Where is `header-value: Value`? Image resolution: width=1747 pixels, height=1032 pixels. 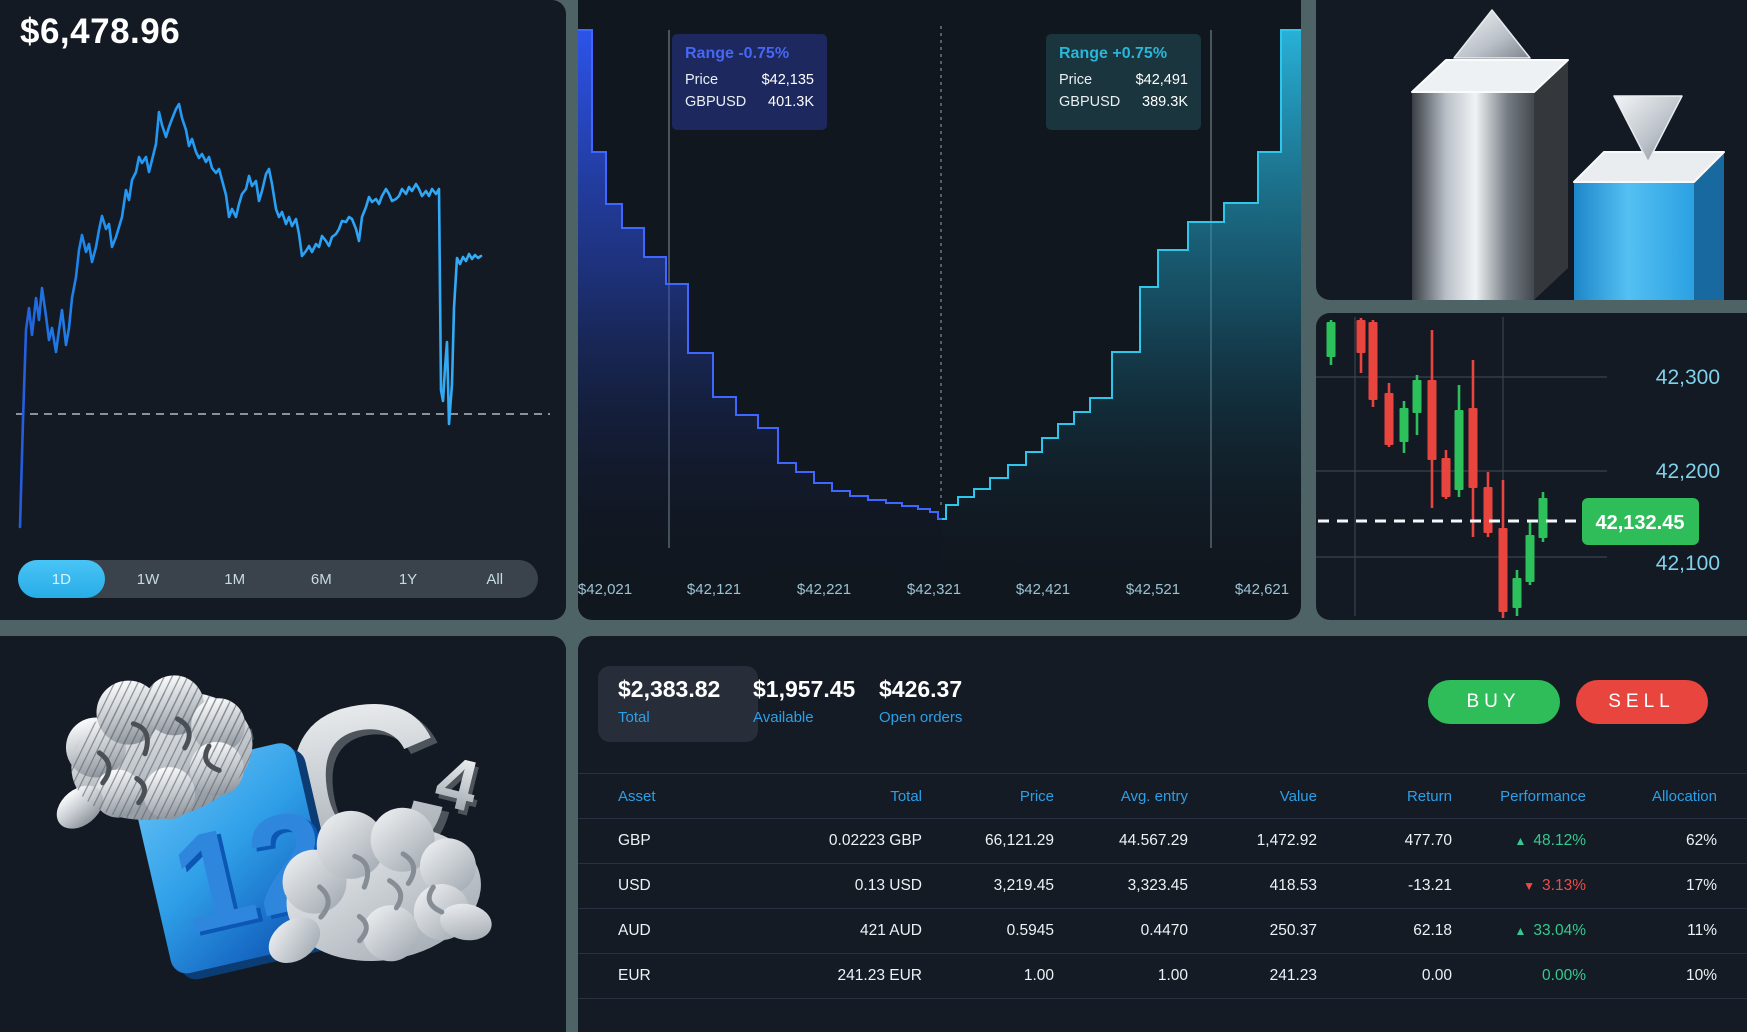 header-value: Value is located at coordinates (1298, 796).